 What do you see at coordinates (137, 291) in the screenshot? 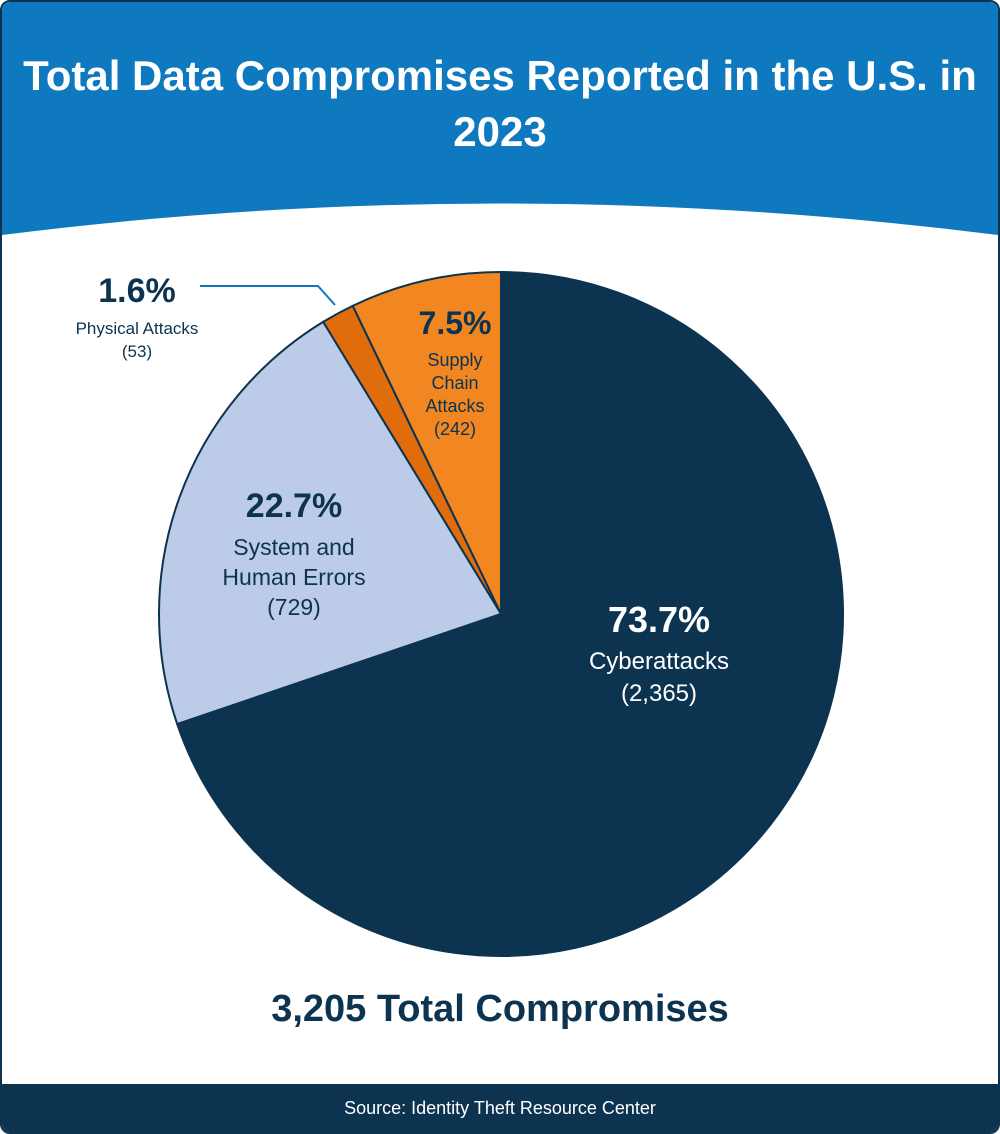
I see `slice-percent: 1.6%` at bounding box center [137, 291].